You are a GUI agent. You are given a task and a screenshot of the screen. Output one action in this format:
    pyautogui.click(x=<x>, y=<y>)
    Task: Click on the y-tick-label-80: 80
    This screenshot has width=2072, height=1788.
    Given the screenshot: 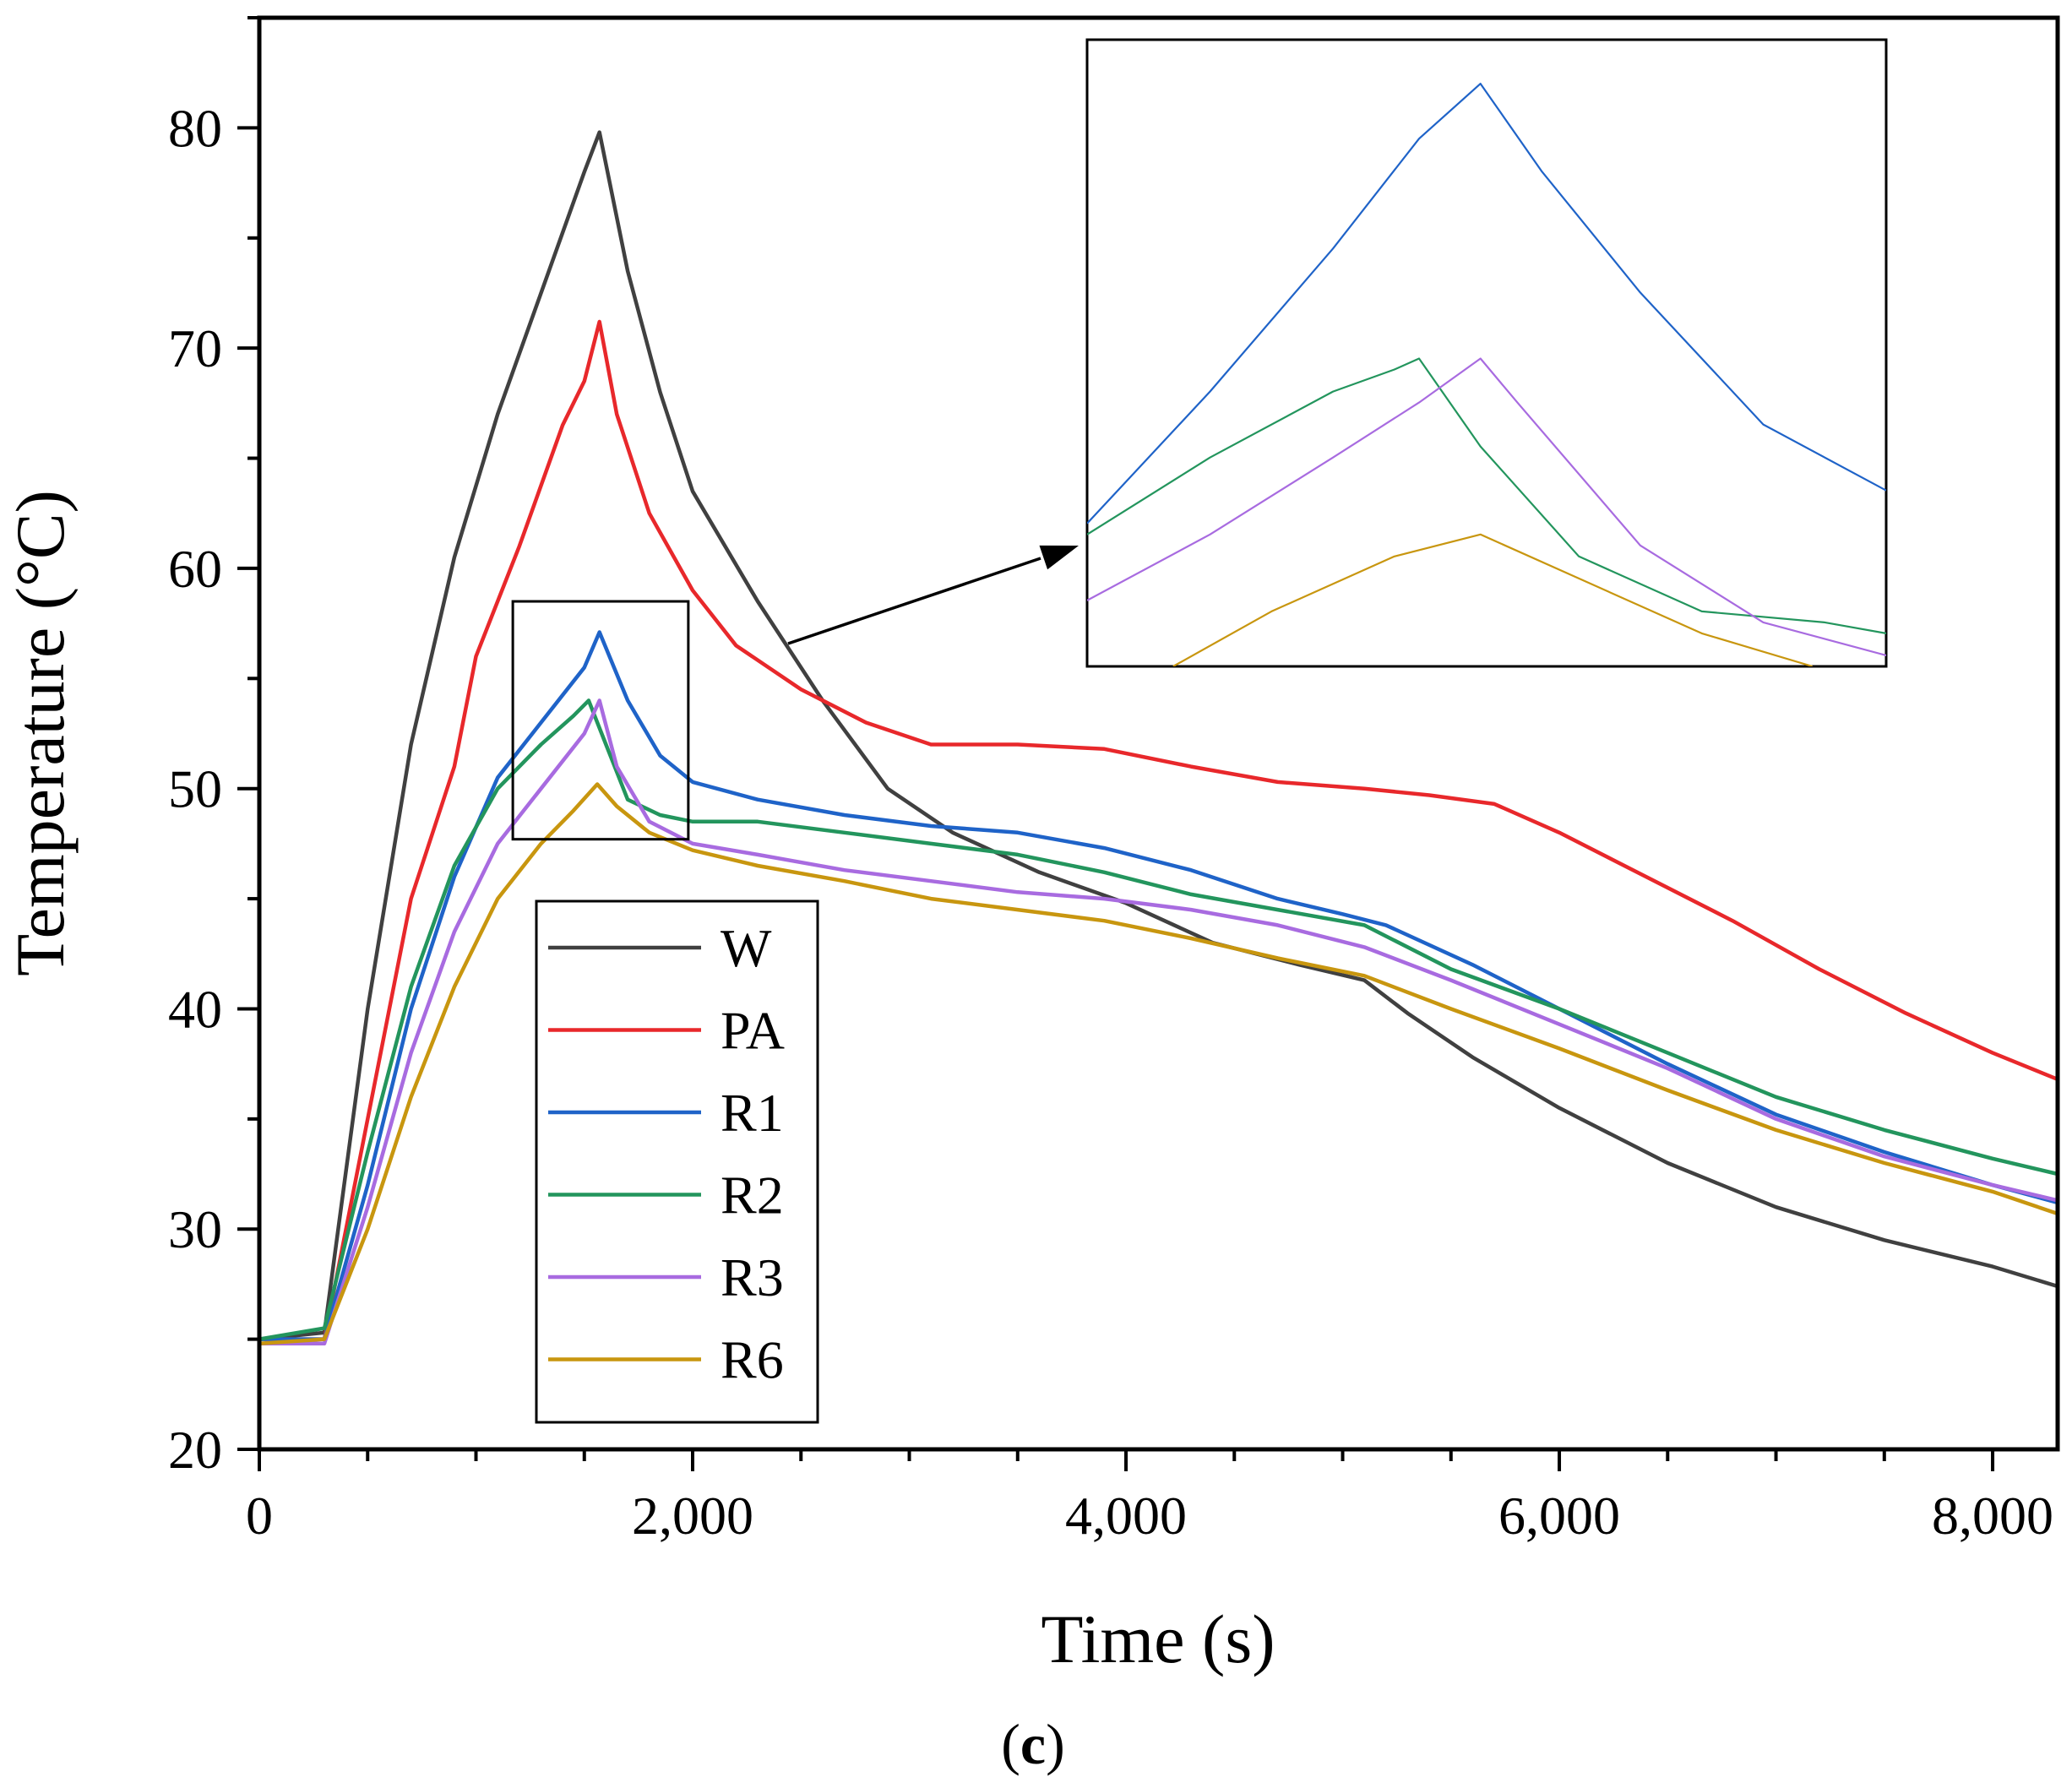 What is the action you would take?
    pyautogui.click(x=195, y=128)
    